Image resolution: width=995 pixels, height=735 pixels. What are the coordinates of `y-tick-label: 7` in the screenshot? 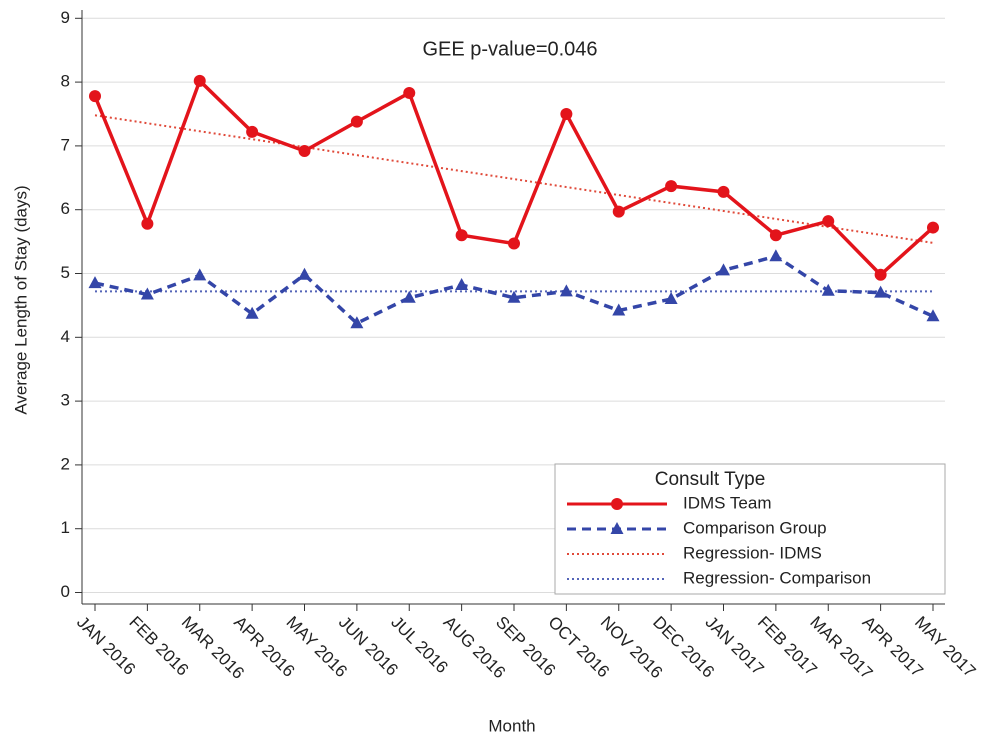 It's located at (65, 144).